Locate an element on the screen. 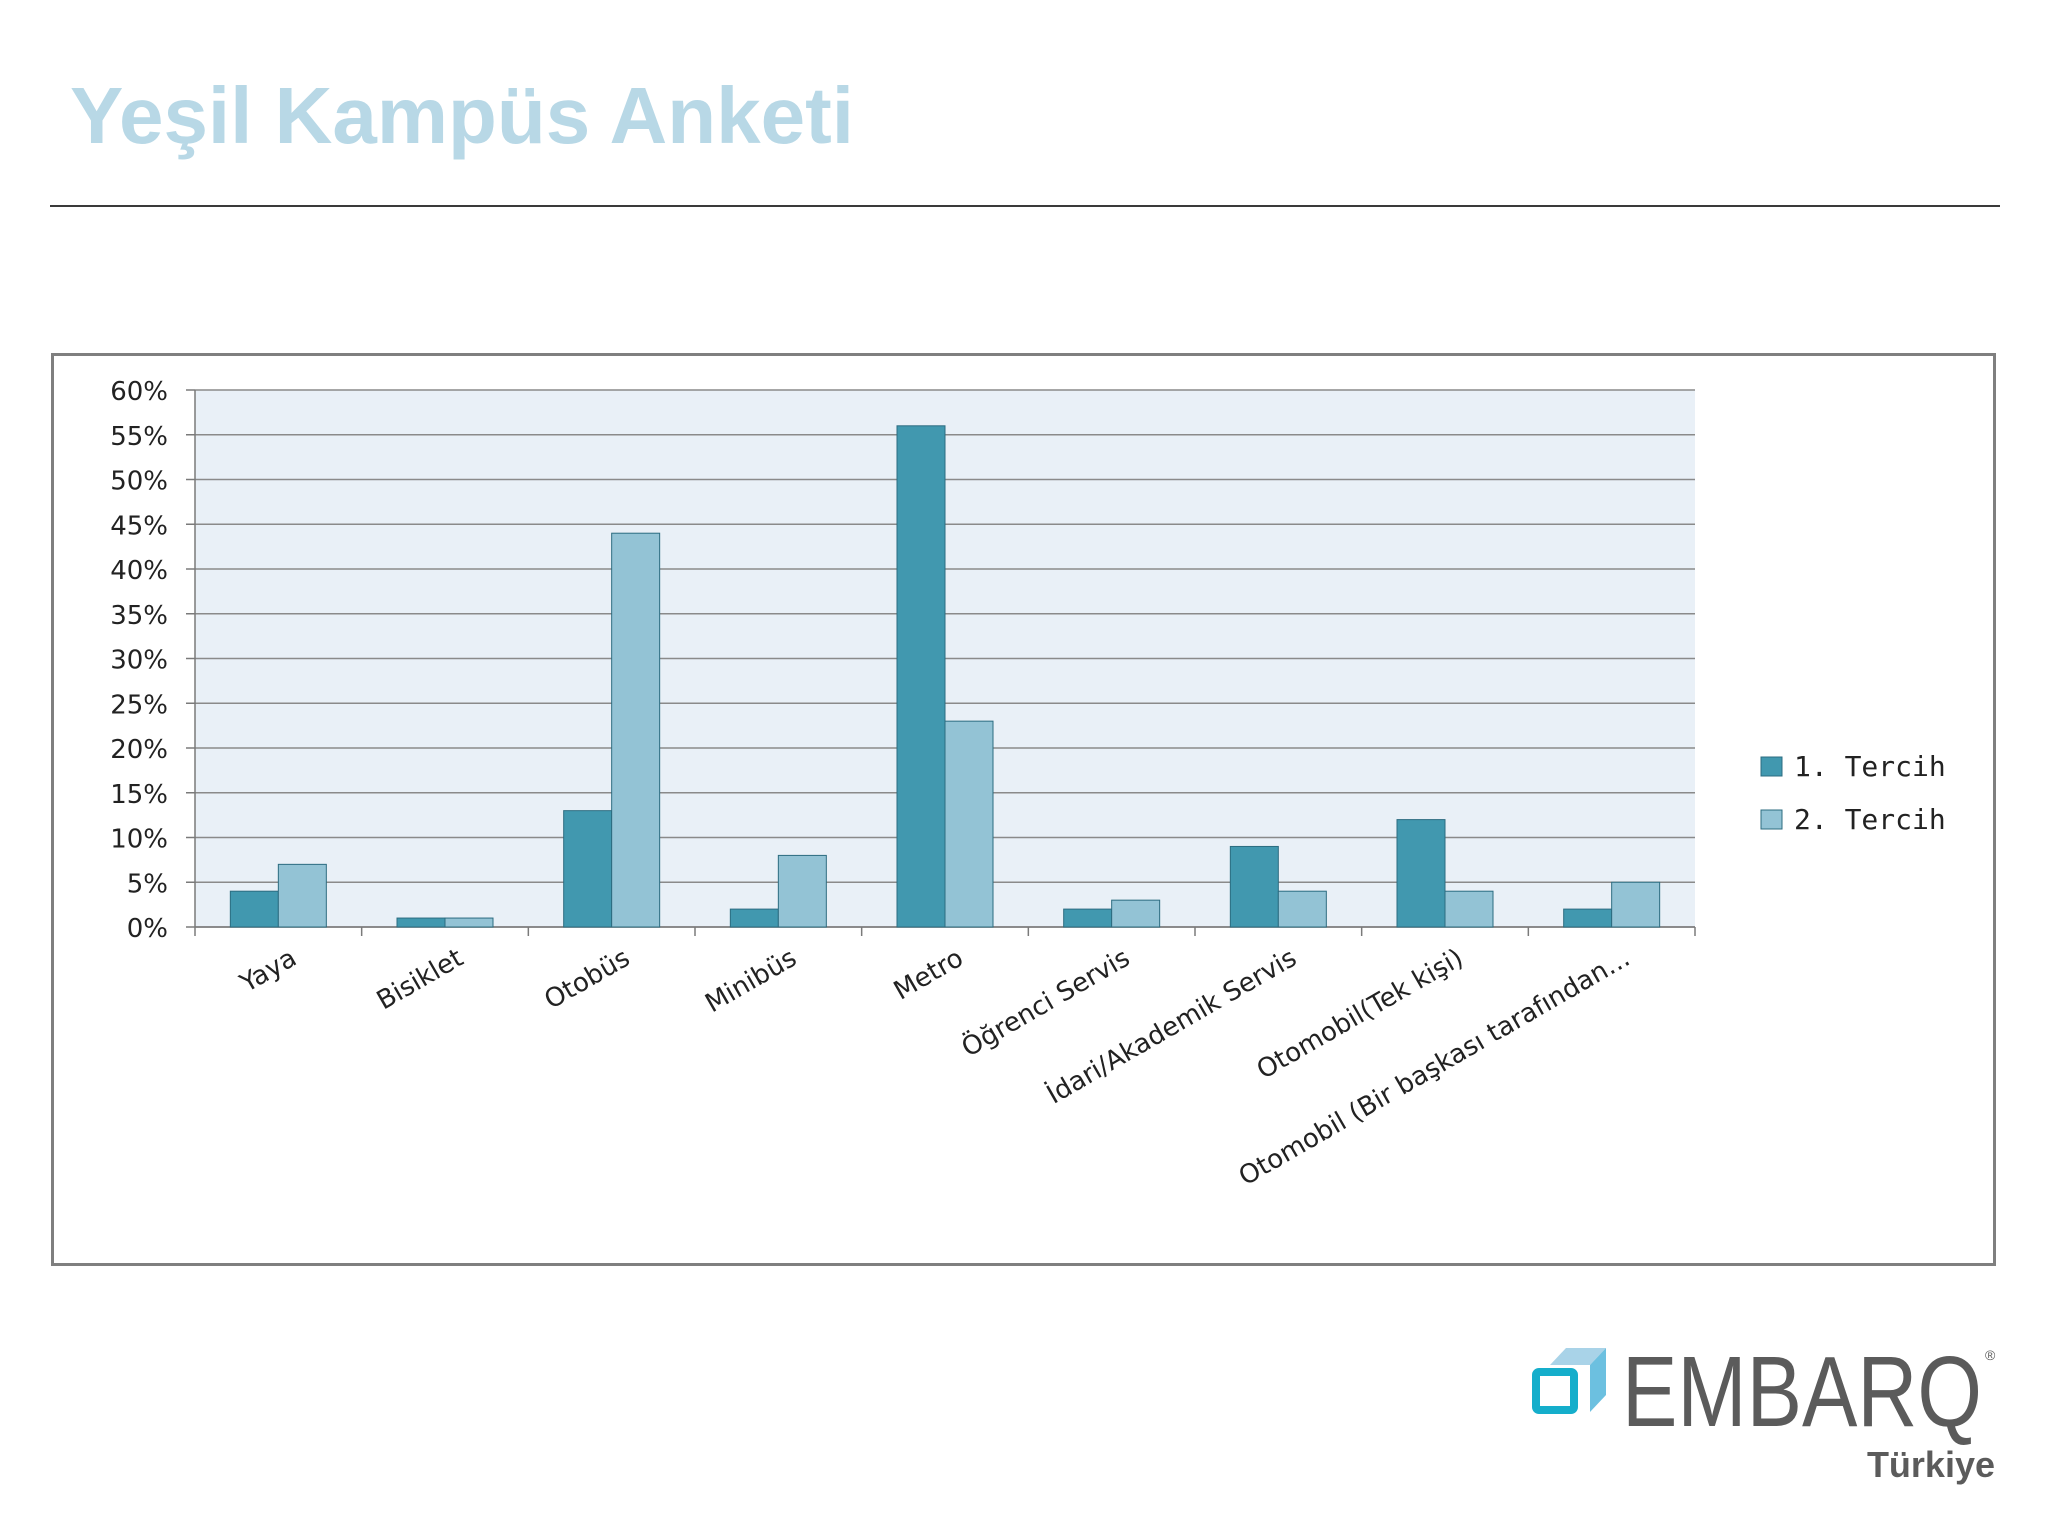 Image resolution: width=2048 pixels, height=1536 pixels. y-tick-label: 35% is located at coordinates (139, 616).